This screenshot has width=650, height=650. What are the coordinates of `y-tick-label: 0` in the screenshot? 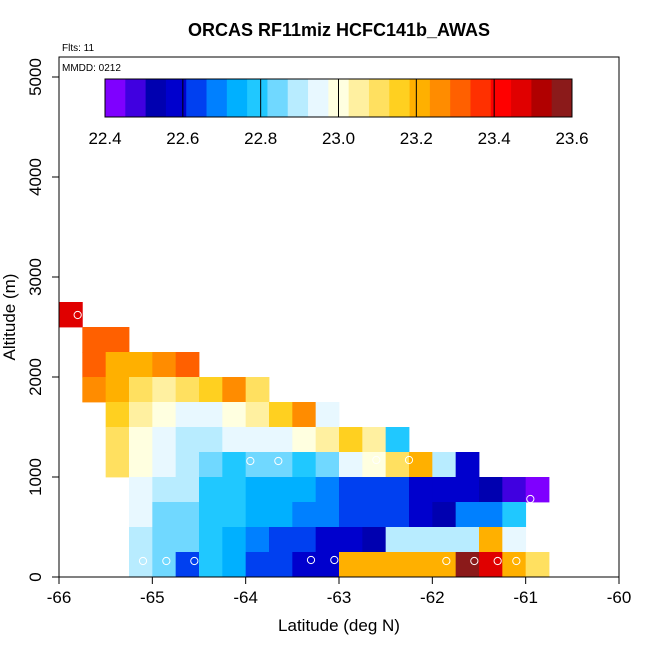 It's located at (35, 576).